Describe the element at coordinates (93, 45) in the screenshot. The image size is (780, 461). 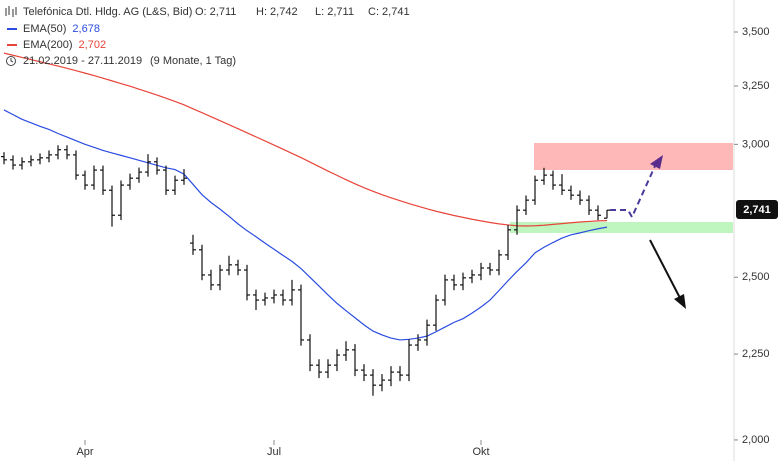
I see `legend-value: 2,702` at that location.